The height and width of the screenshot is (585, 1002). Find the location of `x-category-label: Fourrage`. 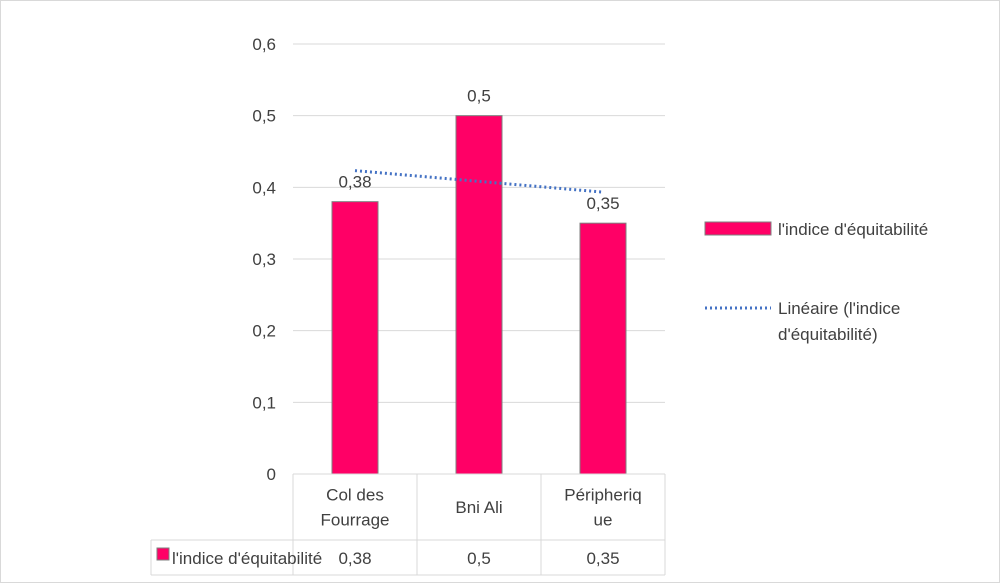

x-category-label: Fourrage is located at coordinates (355, 520).